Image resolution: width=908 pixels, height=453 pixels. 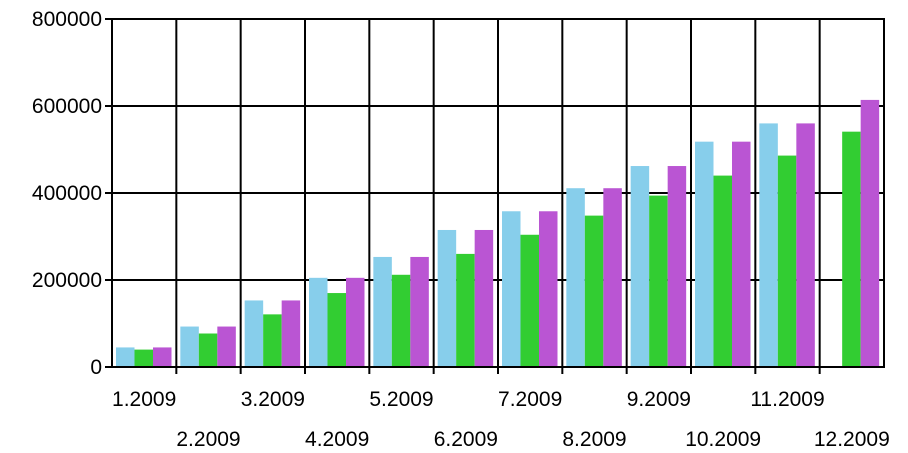 I want to click on bar-series-3-10-2009, so click(x=741, y=254).